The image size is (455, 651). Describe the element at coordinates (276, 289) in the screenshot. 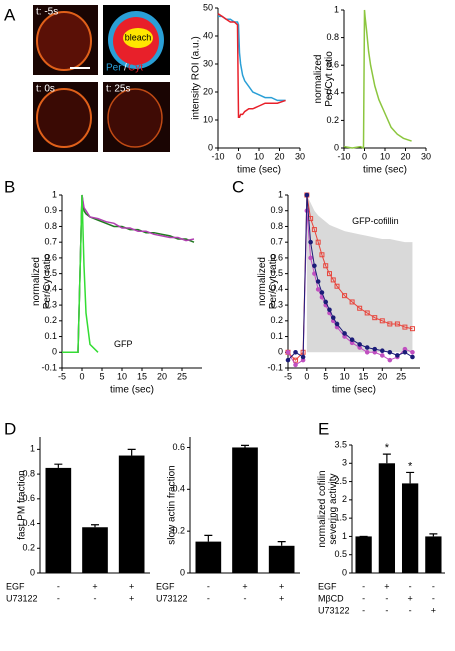

I see `y-tick-label: 0.4` at that location.